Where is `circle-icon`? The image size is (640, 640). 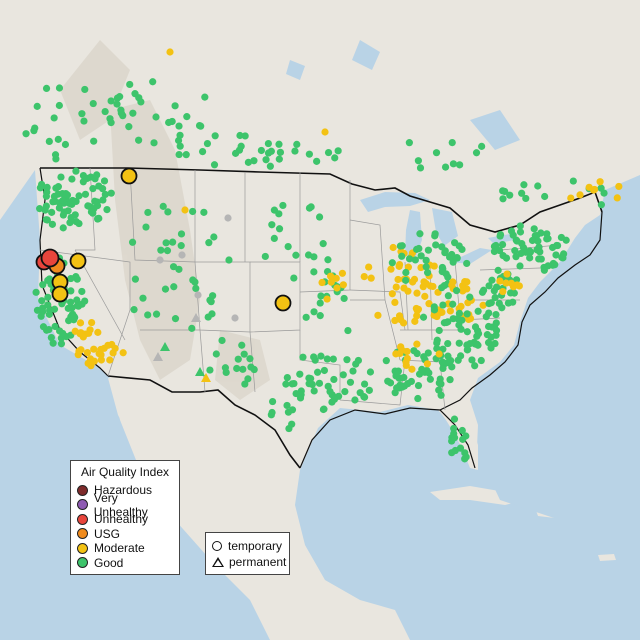 circle-icon is located at coordinates (217, 546).